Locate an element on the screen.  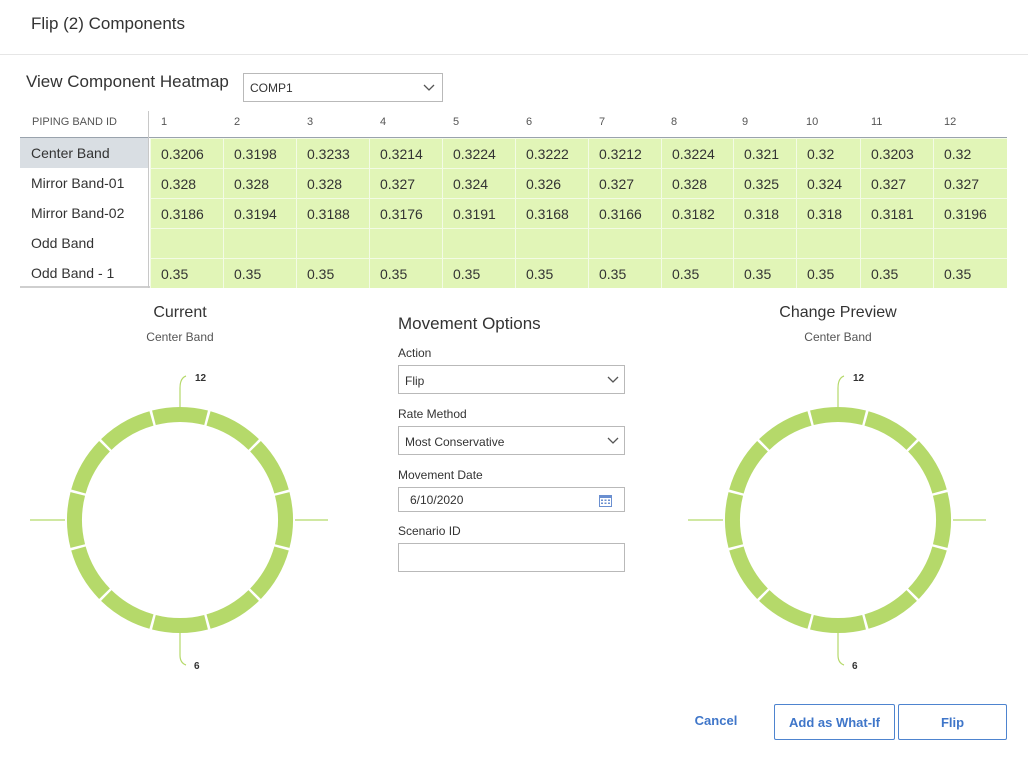
column-header: 11 is located at coordinates (877, 122).